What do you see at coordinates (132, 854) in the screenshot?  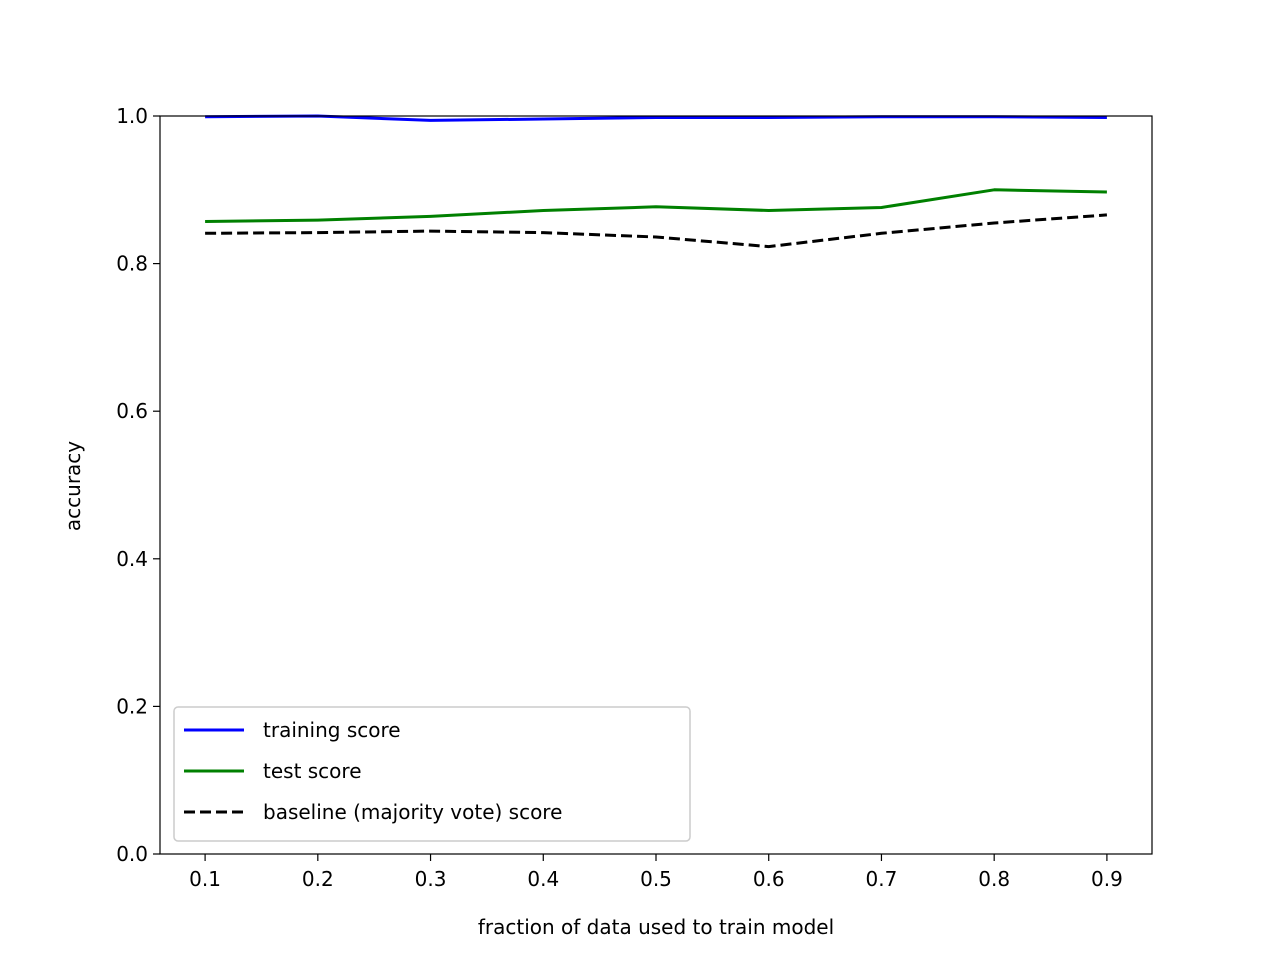 I see `y-tick-label: 0.0` at bounding box center [132, 854].